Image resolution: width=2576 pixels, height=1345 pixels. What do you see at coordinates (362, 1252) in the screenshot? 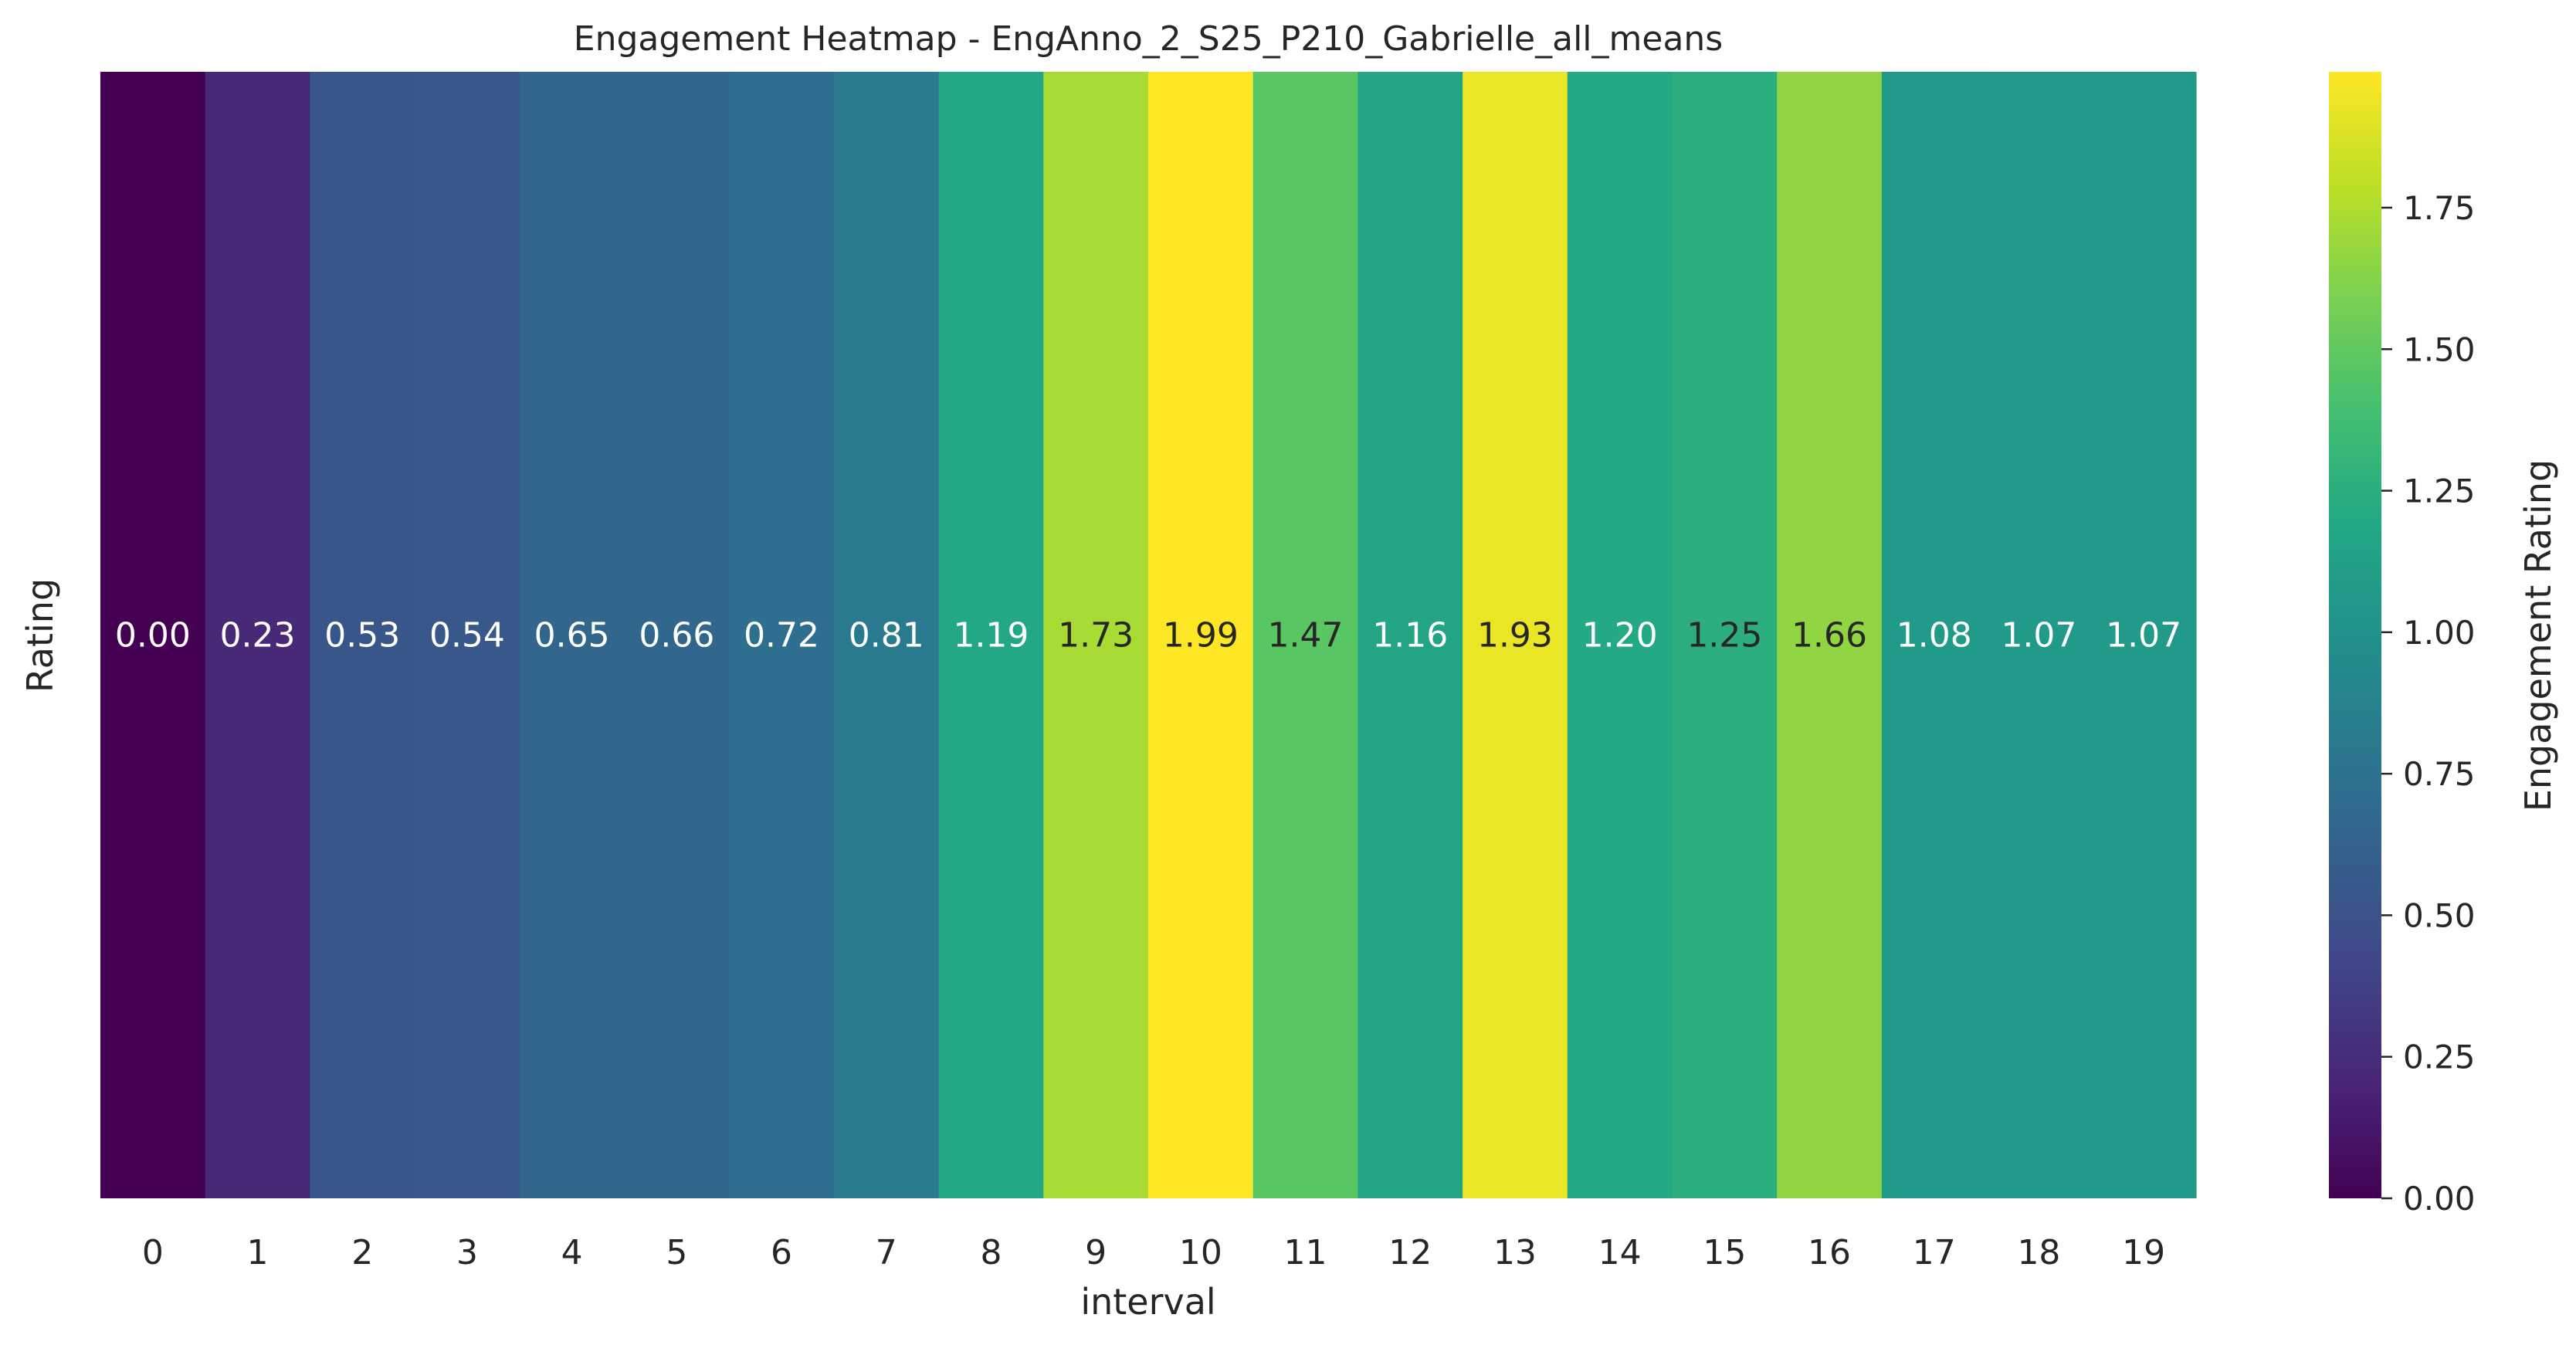
I see `x-tick-label: 2` at bounding box center [362, 1252].